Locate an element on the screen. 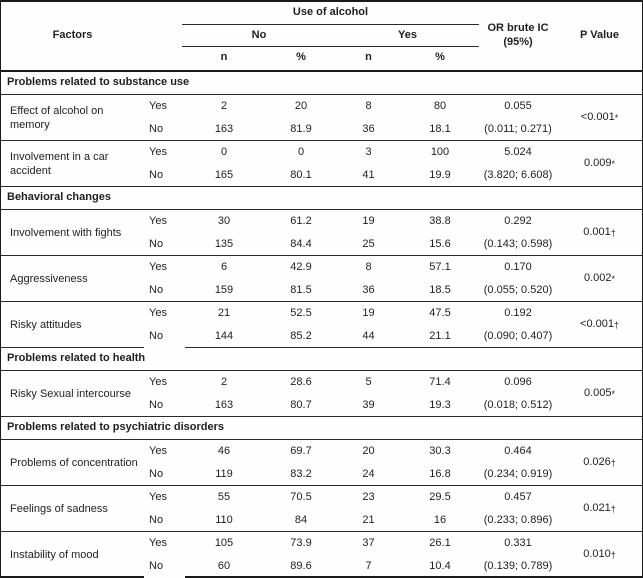  p-value: 0.001 † is located at coordinates (599, 232).